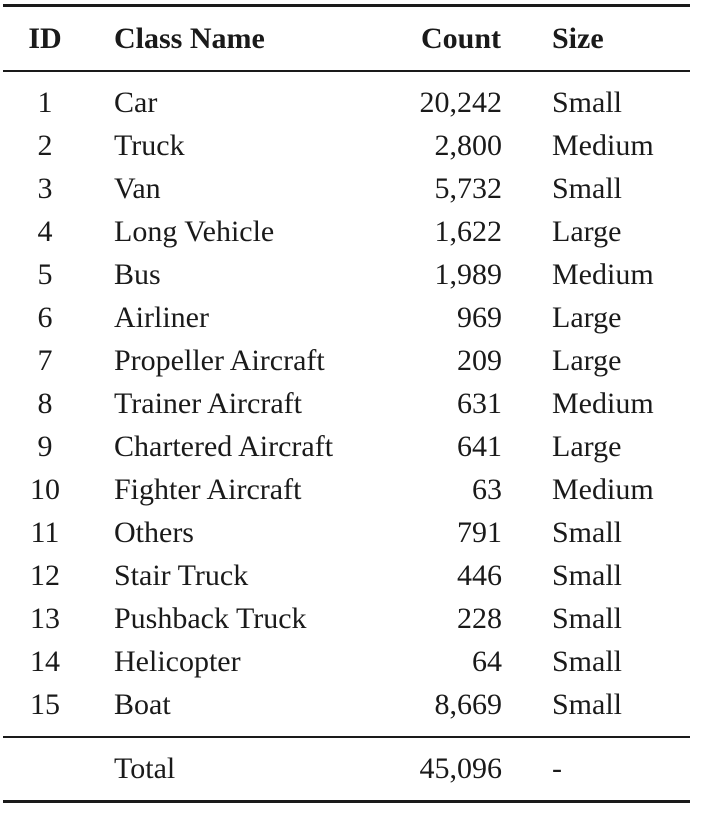 This screenshot has width=704, height=817. I want to click on cell-id: 1, so click(45, 102).